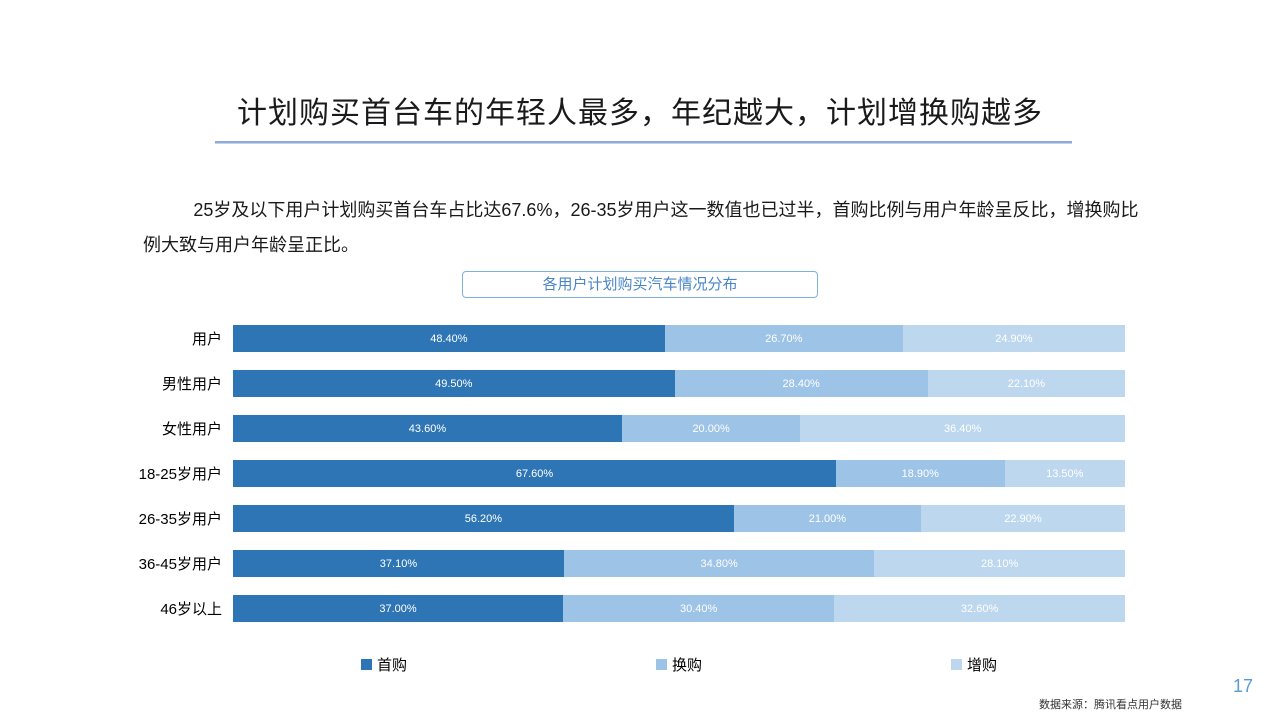  I want to click on bar-value-label: 22.10%, so click(1026, 383).